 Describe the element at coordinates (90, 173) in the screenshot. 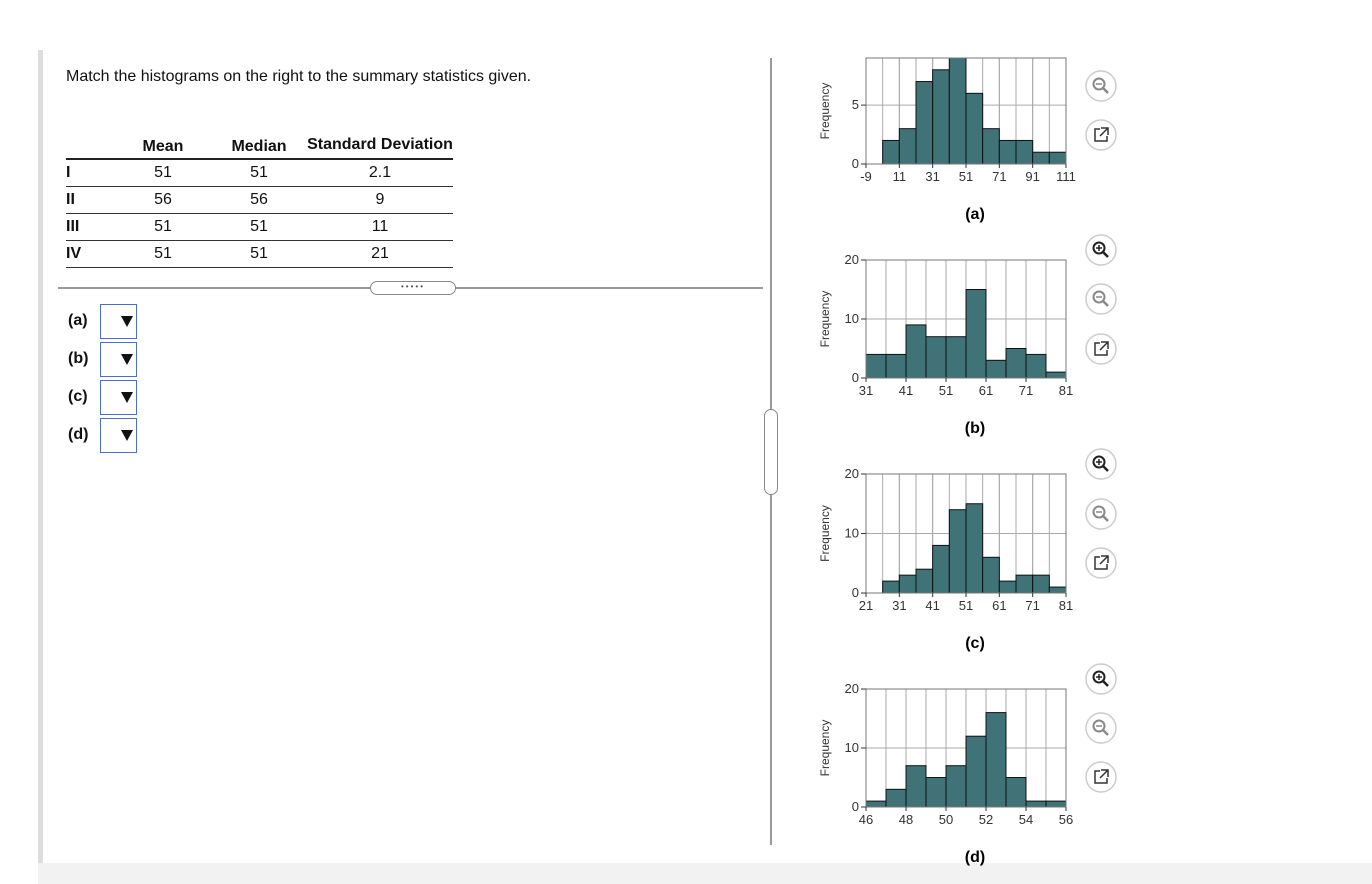

I see `row-label: I` at that location.